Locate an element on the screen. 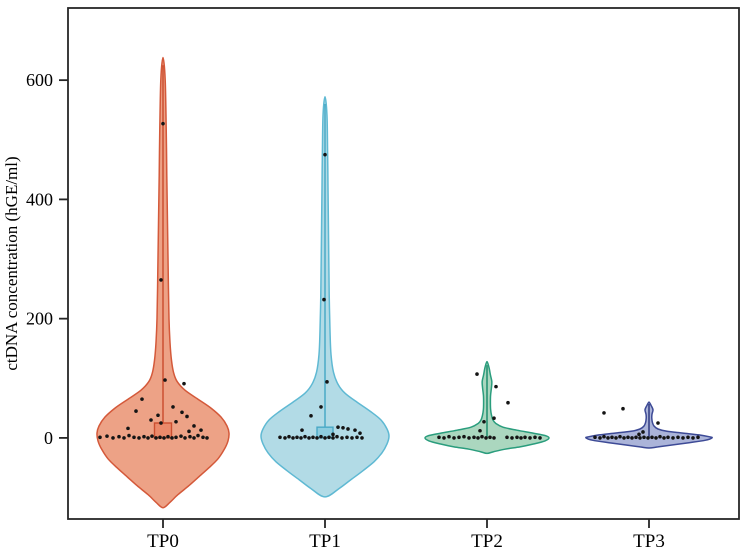 The width and height of the screenshot is (743, 554). scatter-points-tp3 is located at coordinates (646, 423).